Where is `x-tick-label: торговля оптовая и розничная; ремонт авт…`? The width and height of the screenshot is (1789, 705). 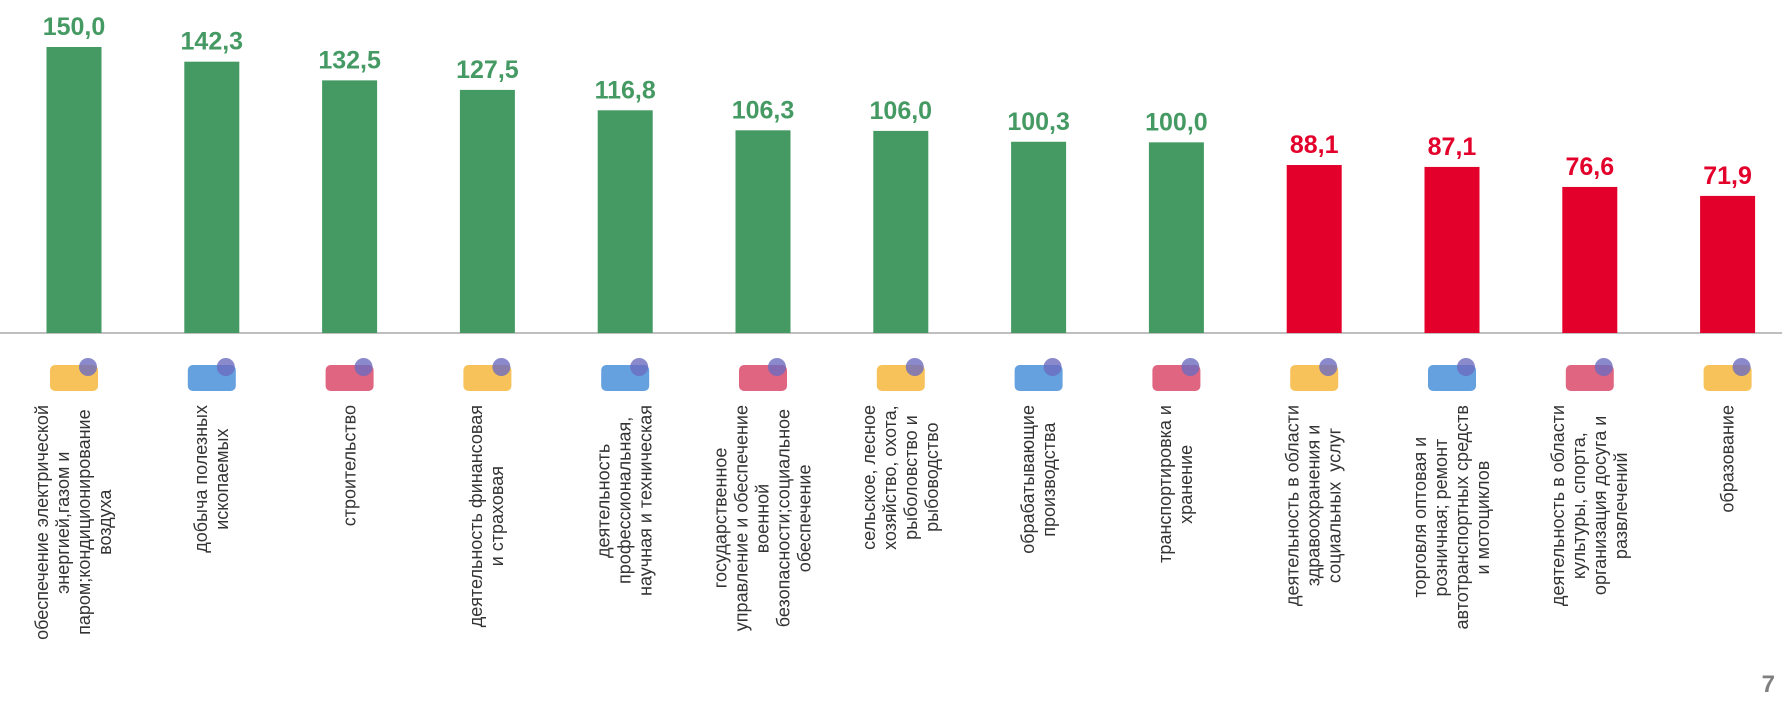
x-tick-label: торговля оптовая и розничная; ремонт авт… is located at coordinates (1451, 517).